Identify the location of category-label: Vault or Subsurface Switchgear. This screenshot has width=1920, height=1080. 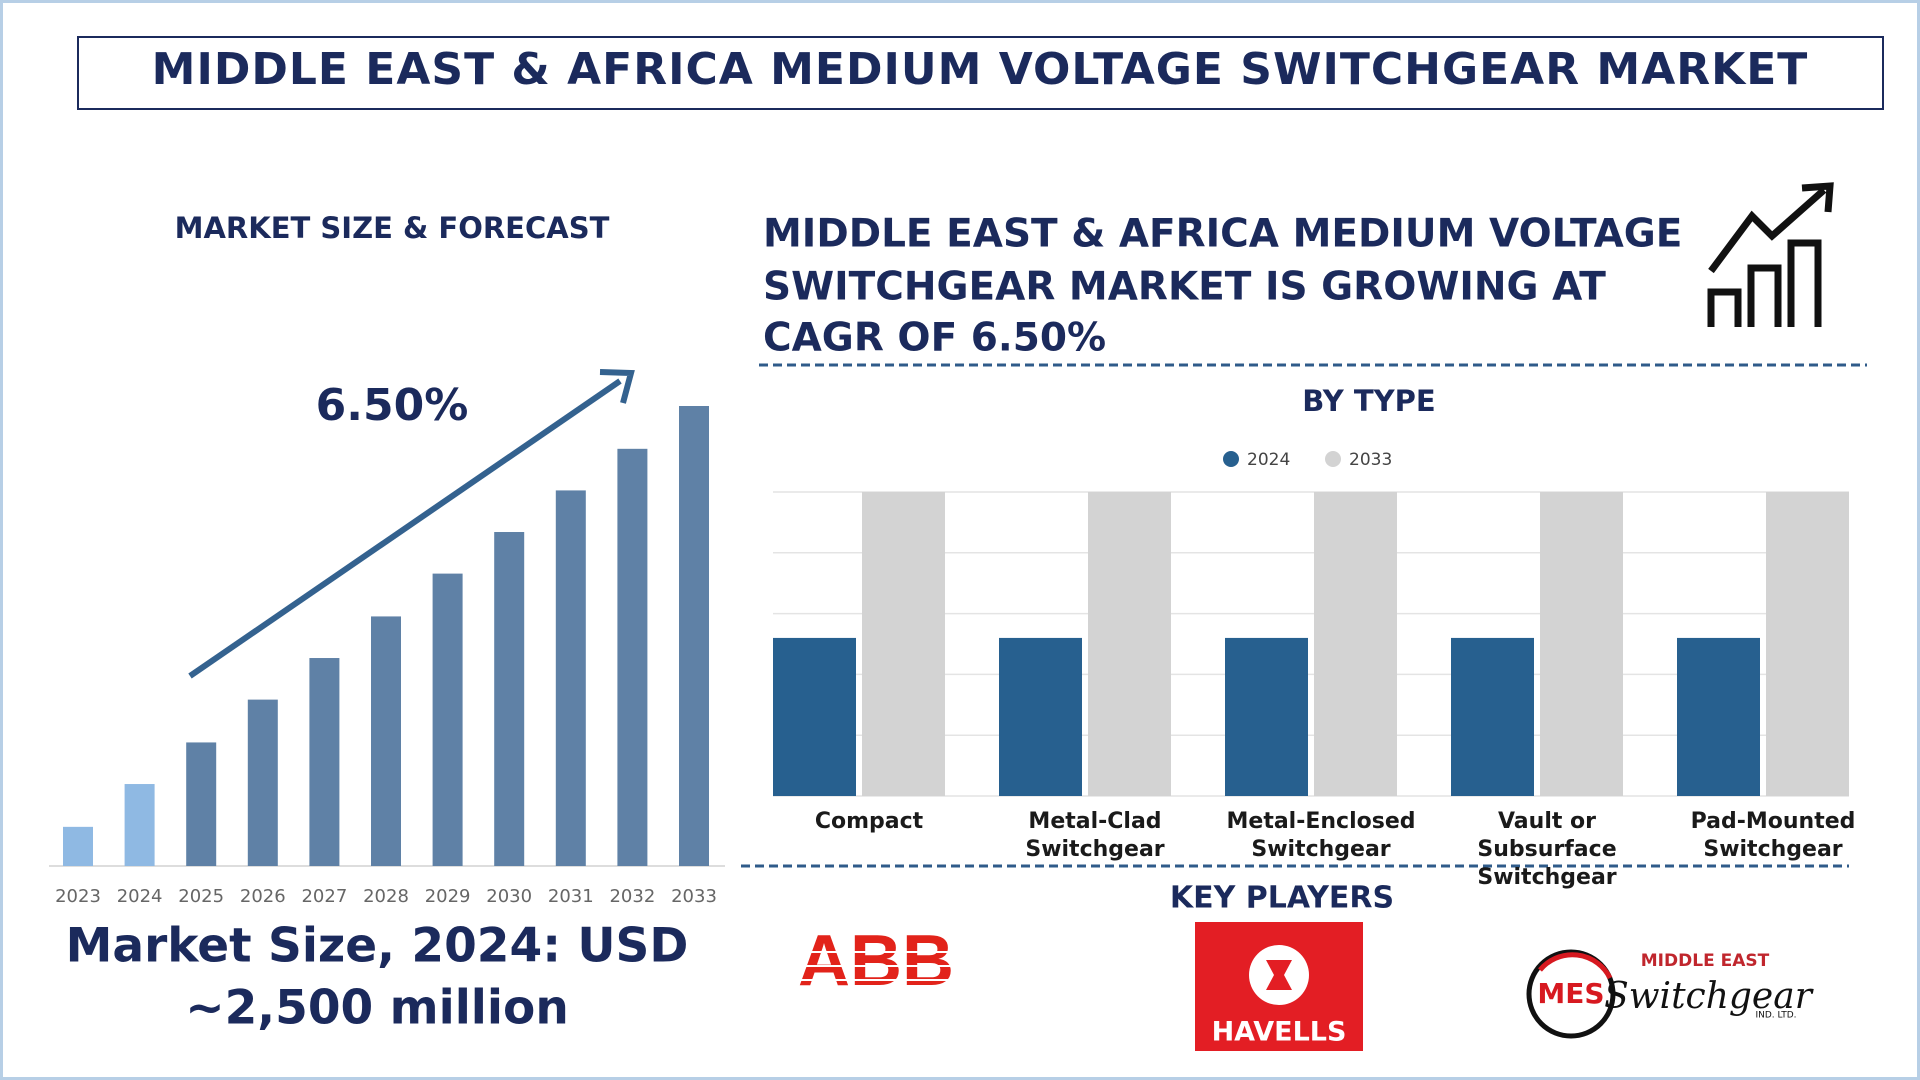
(1547, 849).